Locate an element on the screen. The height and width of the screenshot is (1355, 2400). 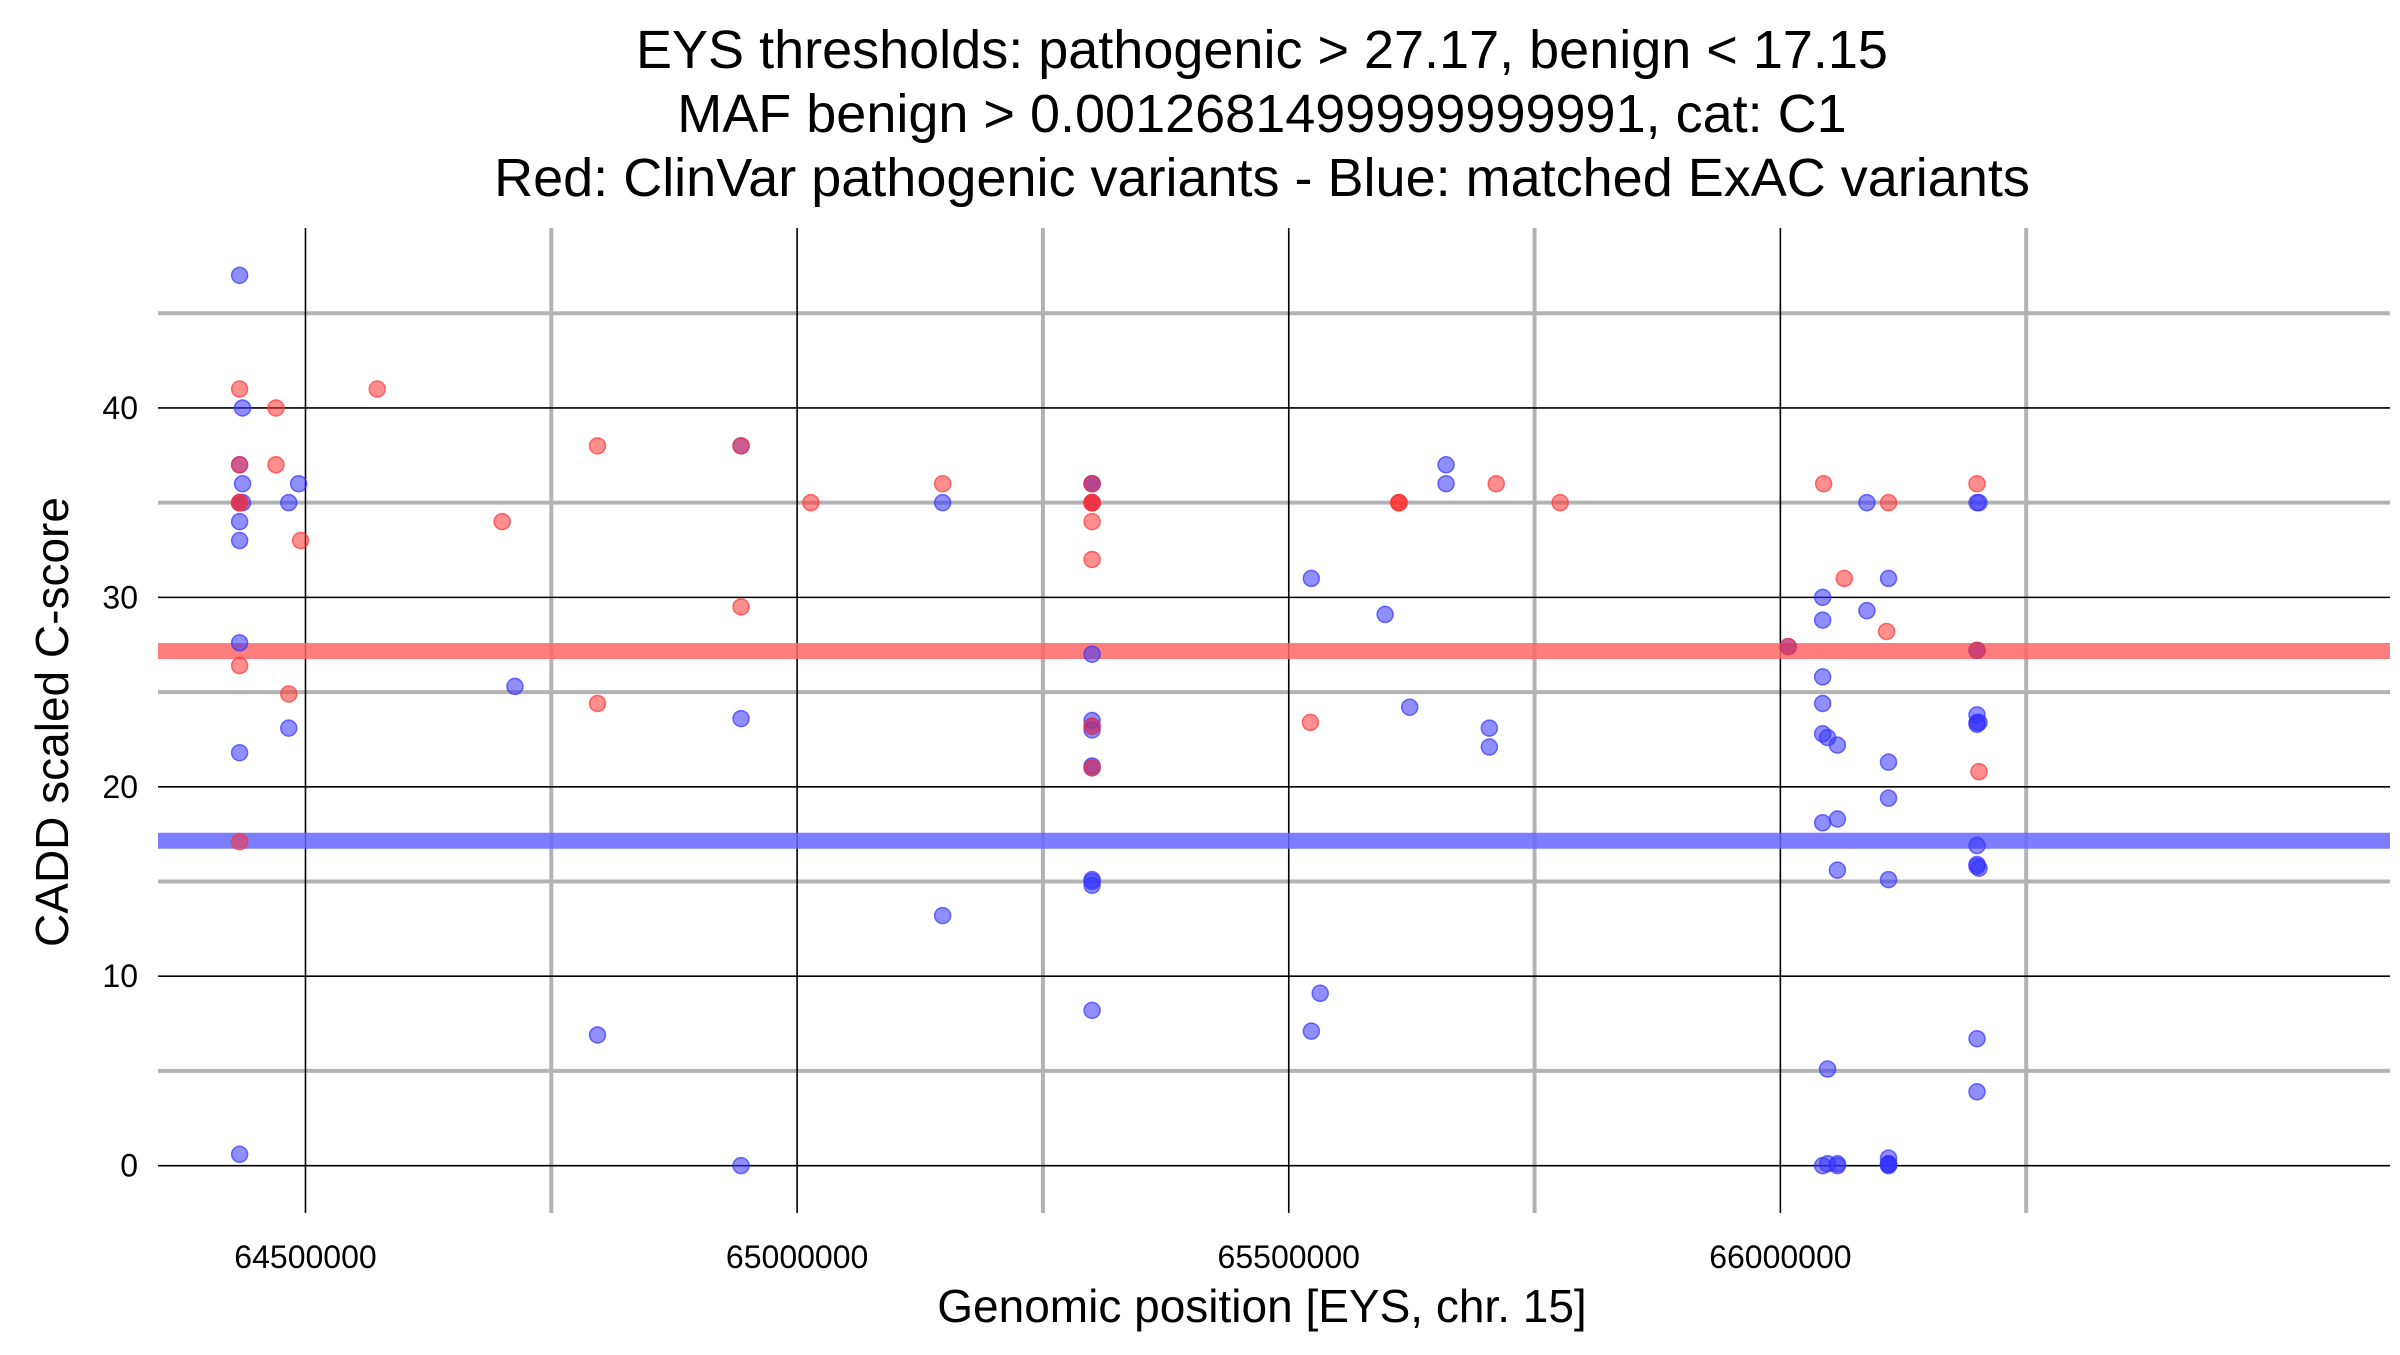
y-tick-label: 0 is located at coordinates (129, 1166).